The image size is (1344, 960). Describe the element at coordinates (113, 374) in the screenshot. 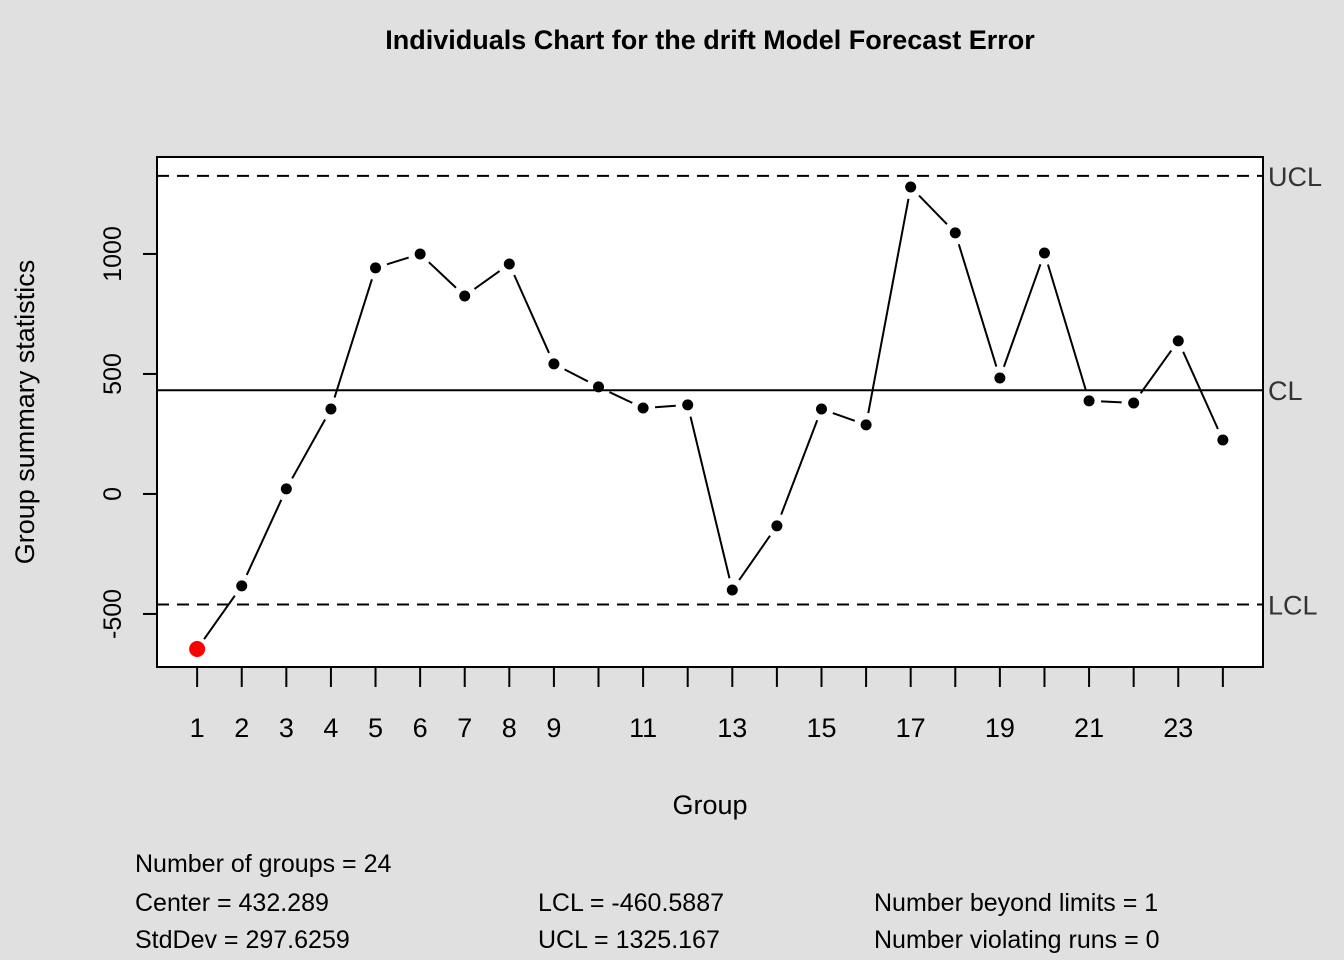

I see `y-tick-label: 500` at that location.